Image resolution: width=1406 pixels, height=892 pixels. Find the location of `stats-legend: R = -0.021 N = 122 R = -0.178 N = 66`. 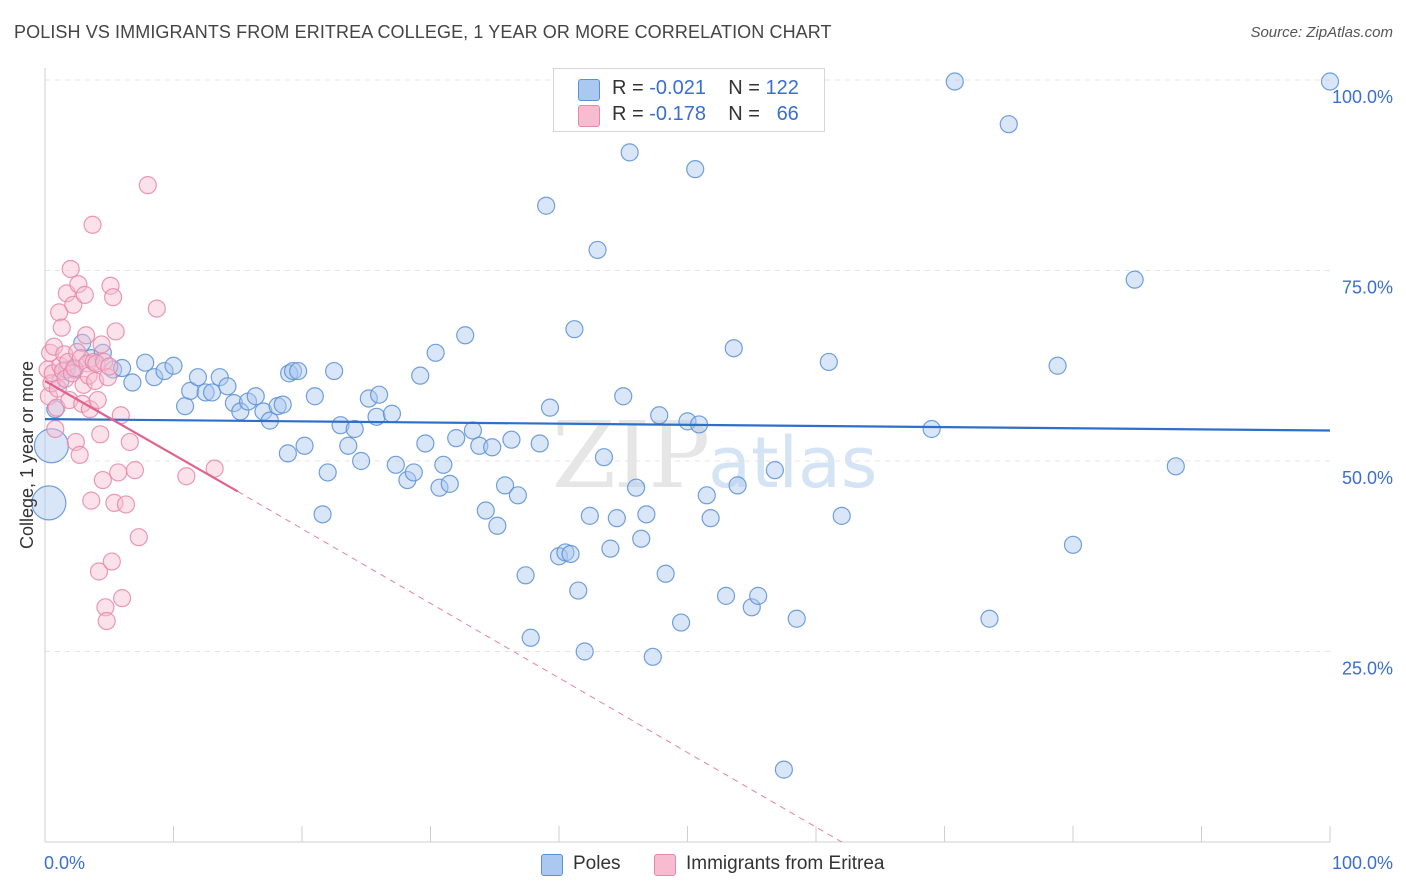

stats-legend: R = -0.021 N = 122 R = -0.178 N = 66 is located at coordinates (689, 100).